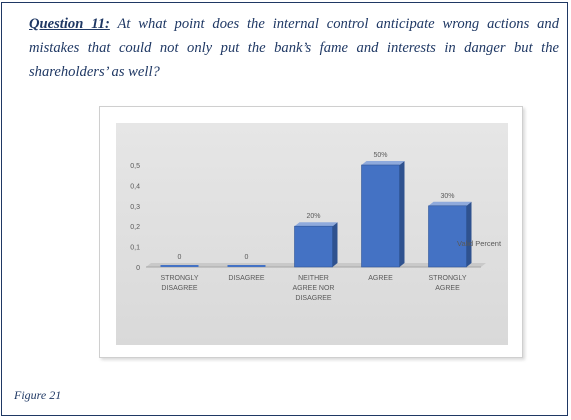 This screenshot has height=420, width=571. What do you see at coordinates (479, 243) in the screenshot?
I see `legend-label: Valid Percent` at bounding box center [479, 243].